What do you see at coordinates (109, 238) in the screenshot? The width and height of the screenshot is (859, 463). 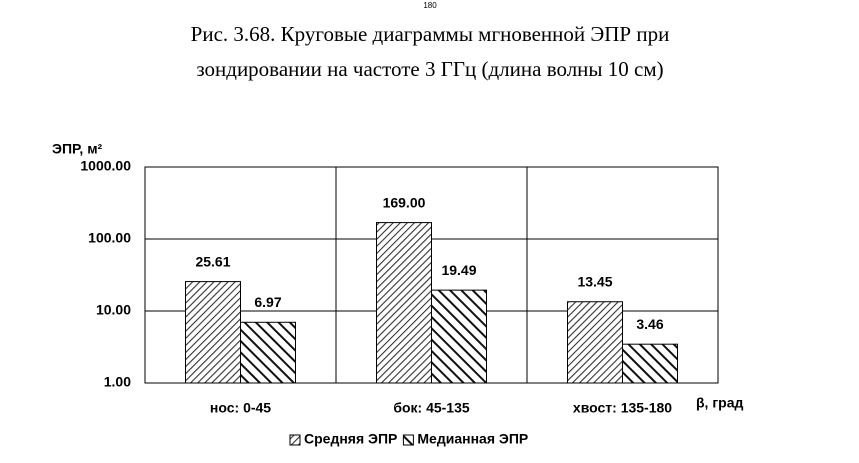 I see `y-tick-label: 100.00` at bounding box center [109, 238].